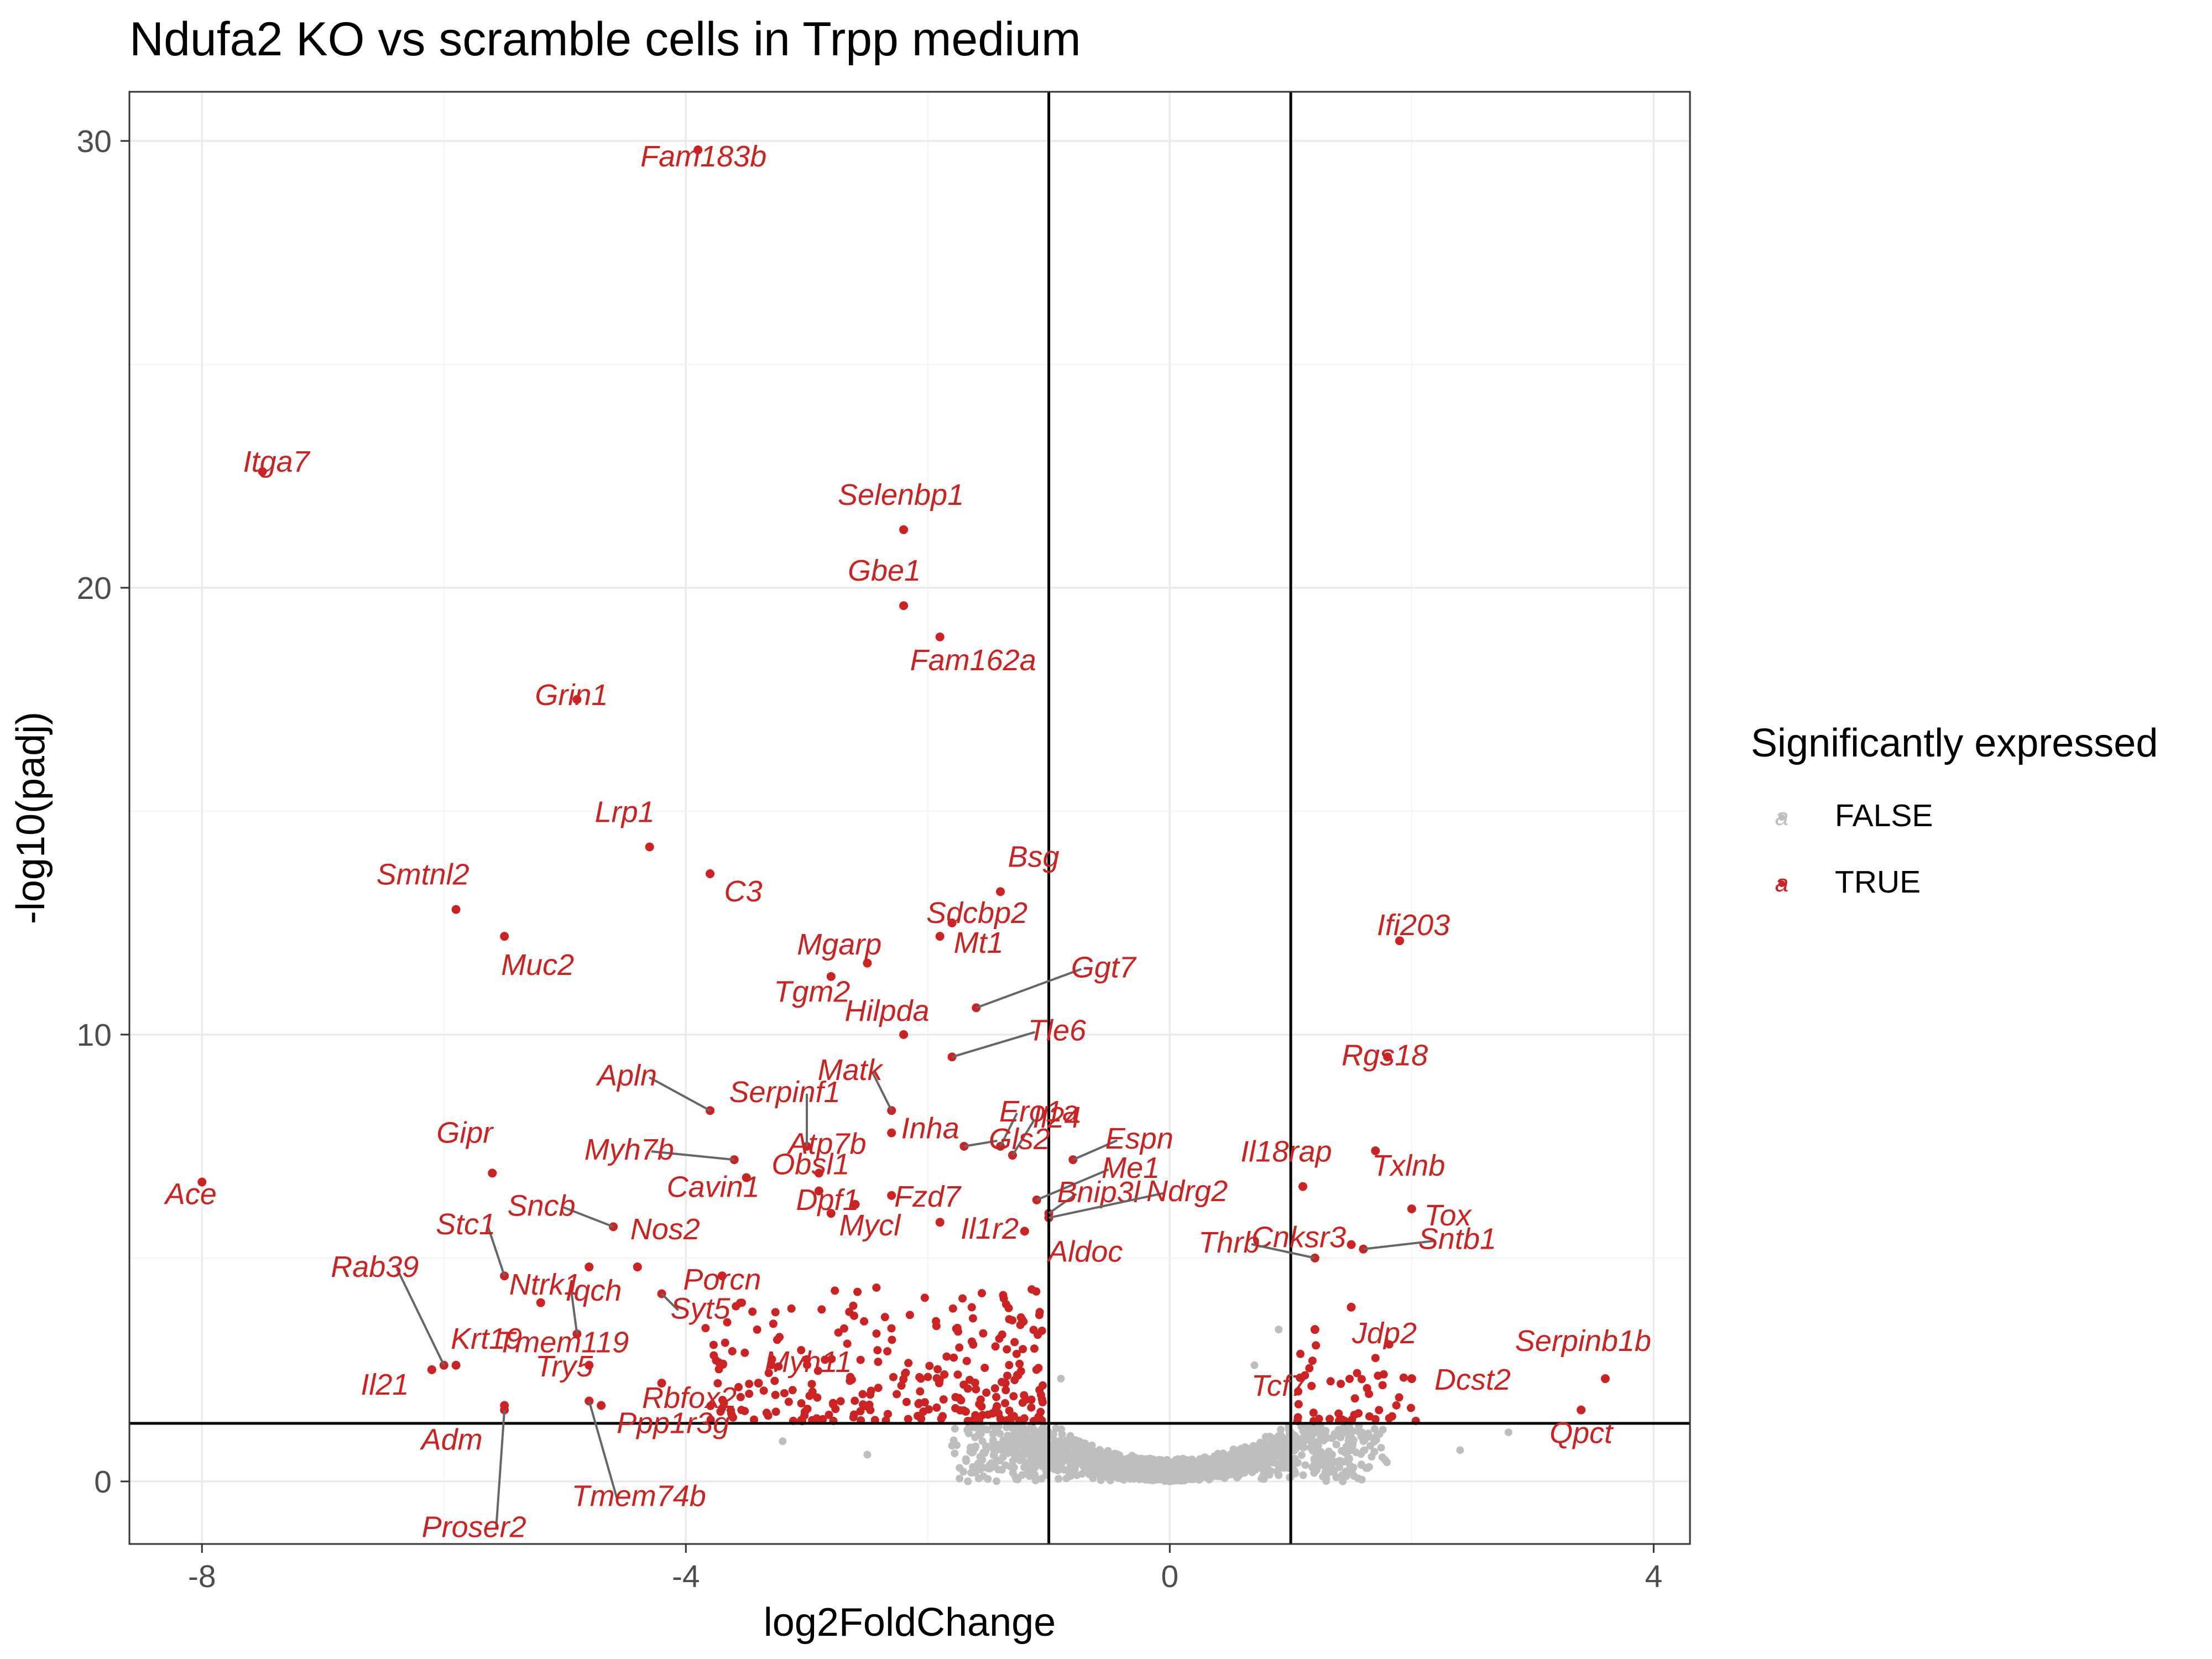 The width and height of the screenshot is (2212, 1659). I want to click on legend-label-true: TRUE, so click(1878, 882).